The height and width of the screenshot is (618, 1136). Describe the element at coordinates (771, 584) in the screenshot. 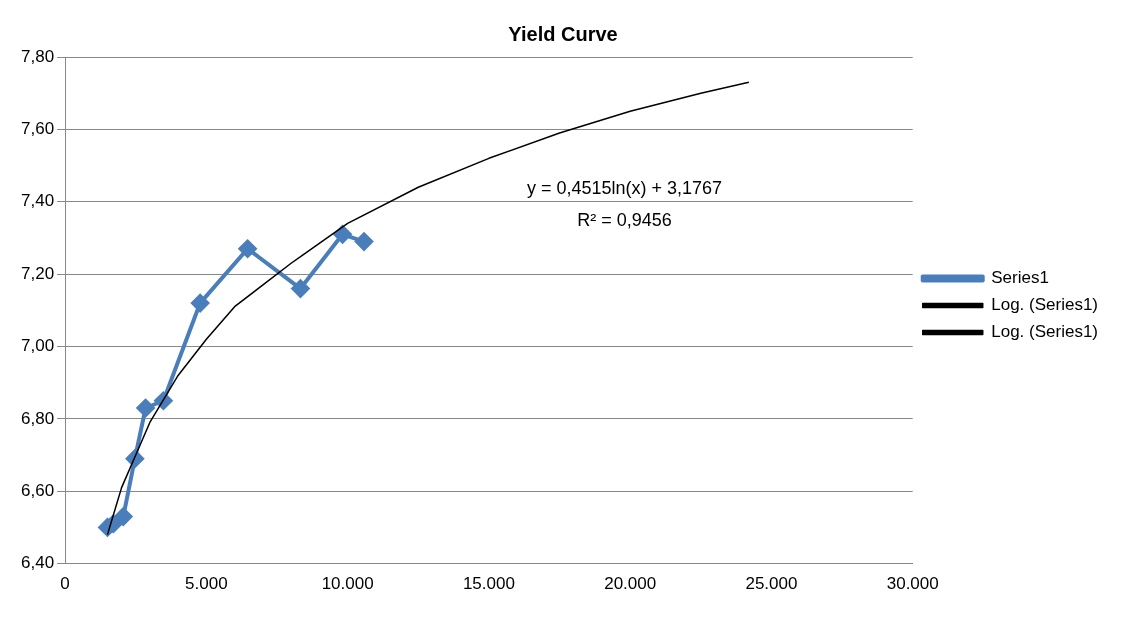

I see `x-tick-label: 25.000` at that location.